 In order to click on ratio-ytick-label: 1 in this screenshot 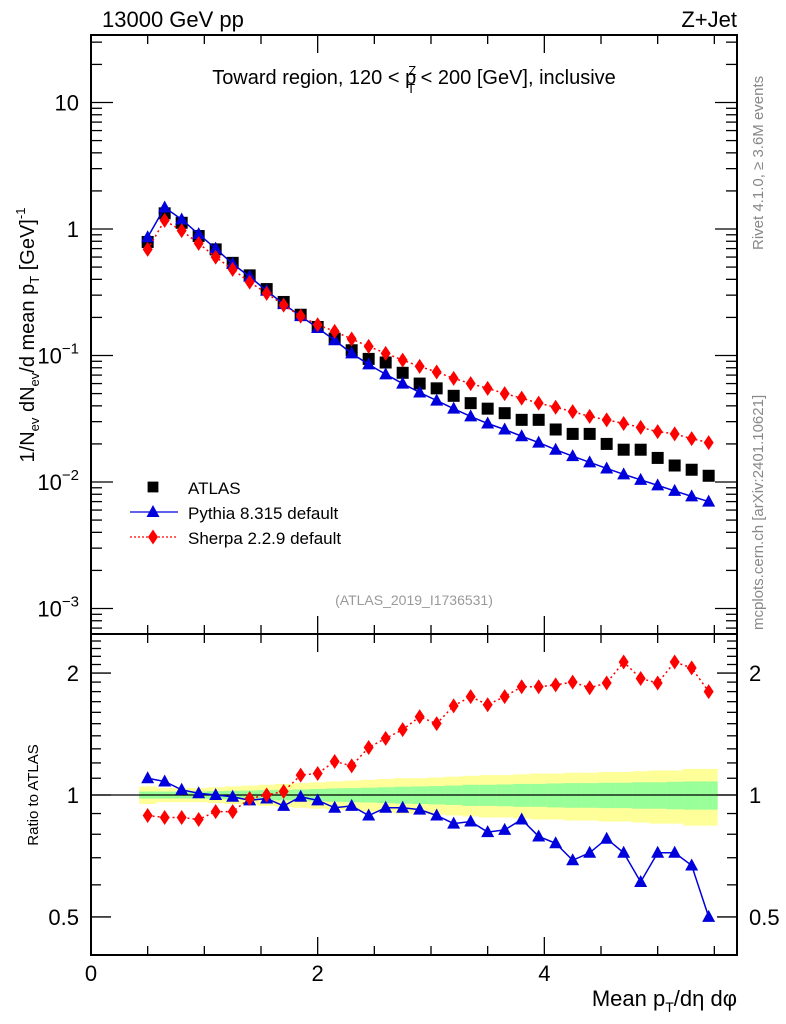, I will do `click(73, 795)`.